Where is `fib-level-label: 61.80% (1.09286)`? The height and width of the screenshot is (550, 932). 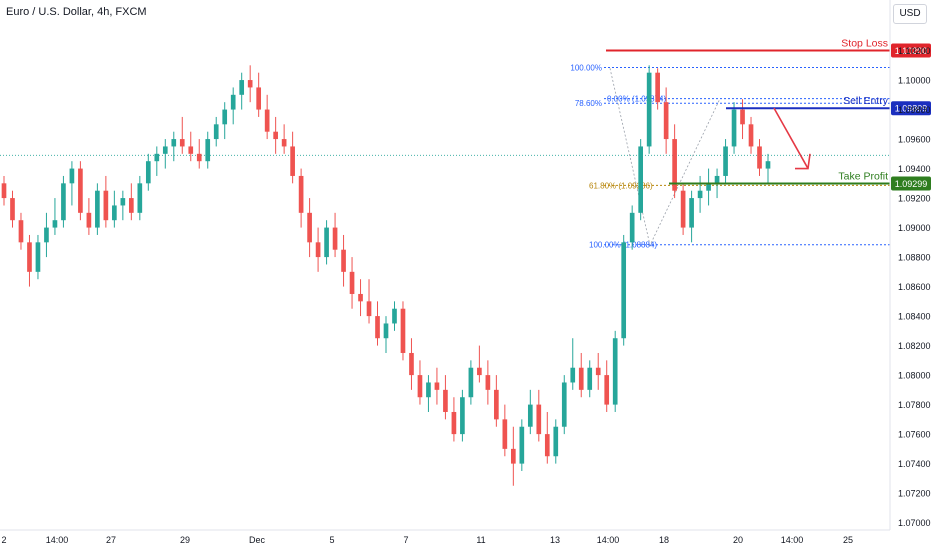
fib-level-label: 61.80% (1.09286) is located at coordinates (621, 185).